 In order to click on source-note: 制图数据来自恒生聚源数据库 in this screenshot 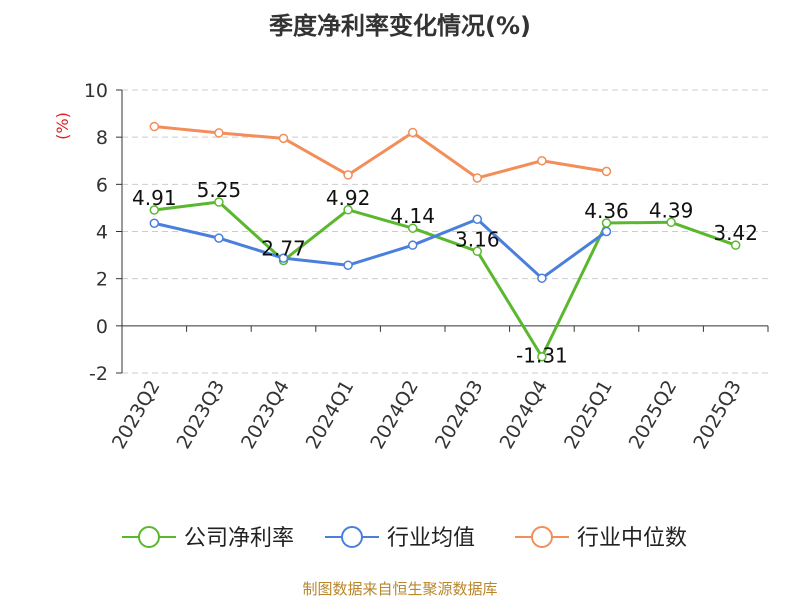, I will do `click(400, 589)`.